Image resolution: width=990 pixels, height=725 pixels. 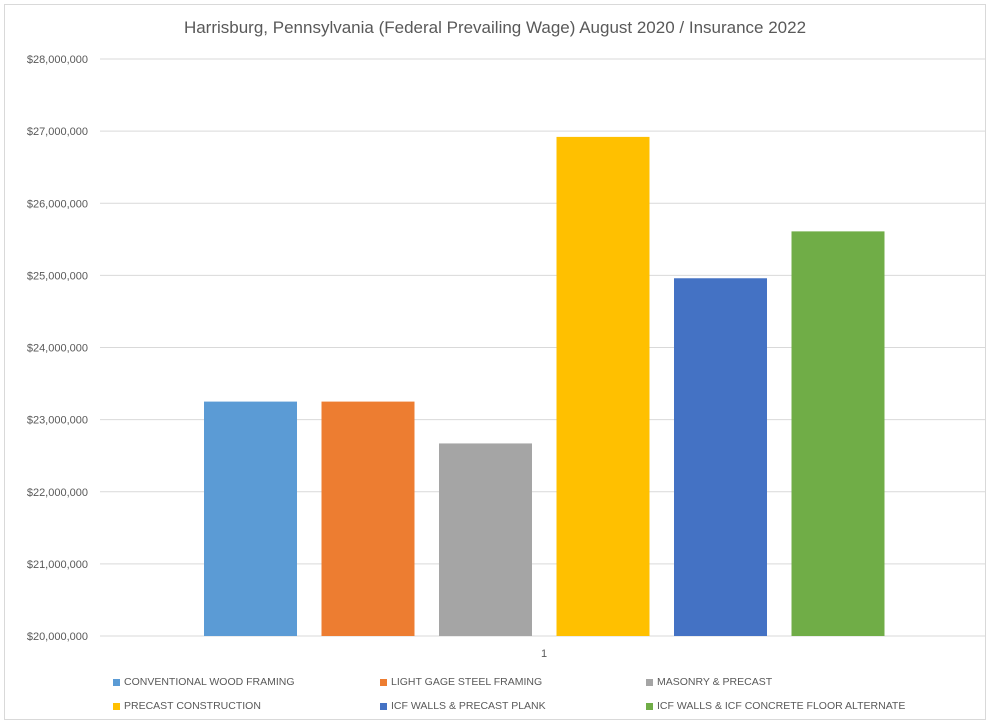 What do you see at coordinates (544, 654) in the screenshot?
I see `x-tick-label: 1` at bounding box center [544, 654].